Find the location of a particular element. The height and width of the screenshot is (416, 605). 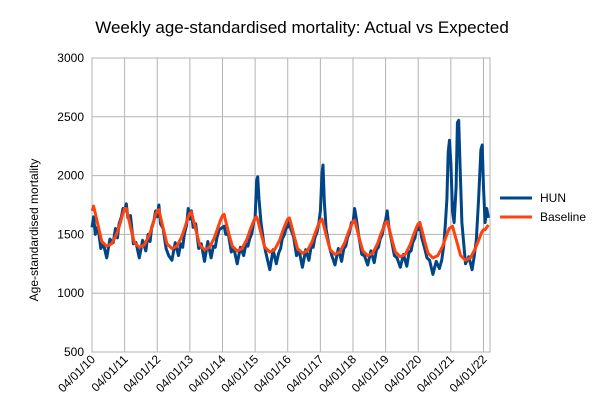

y-tick-label: 1000 is located at coordinates (70, 293).